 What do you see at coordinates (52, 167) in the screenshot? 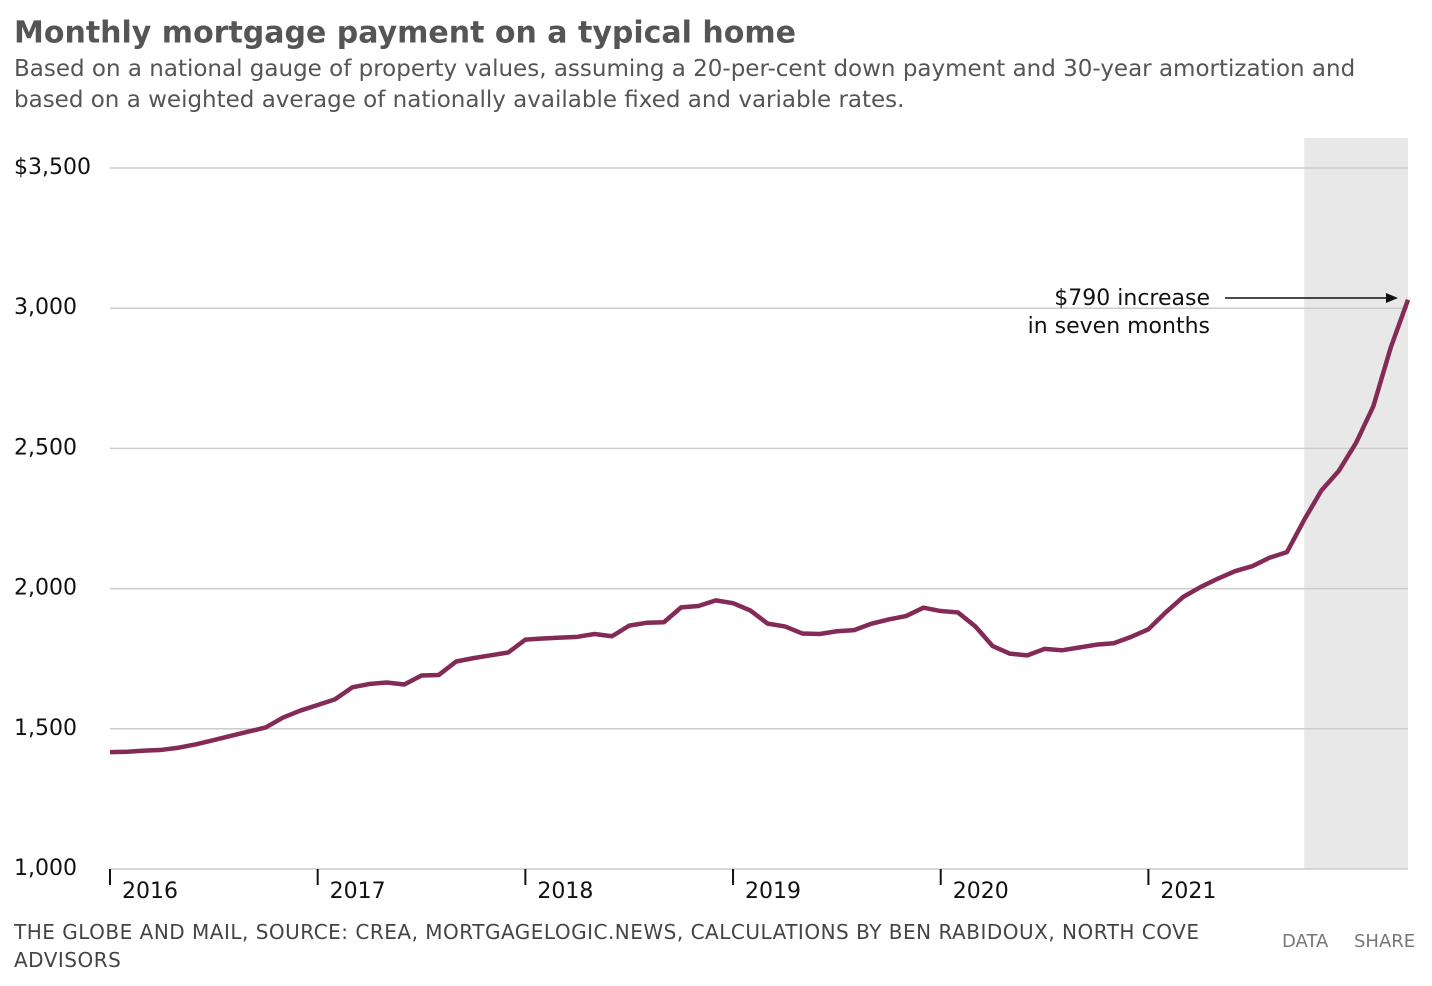
I see `y-tick-label: $3,500` at bounding box center [52, 167].